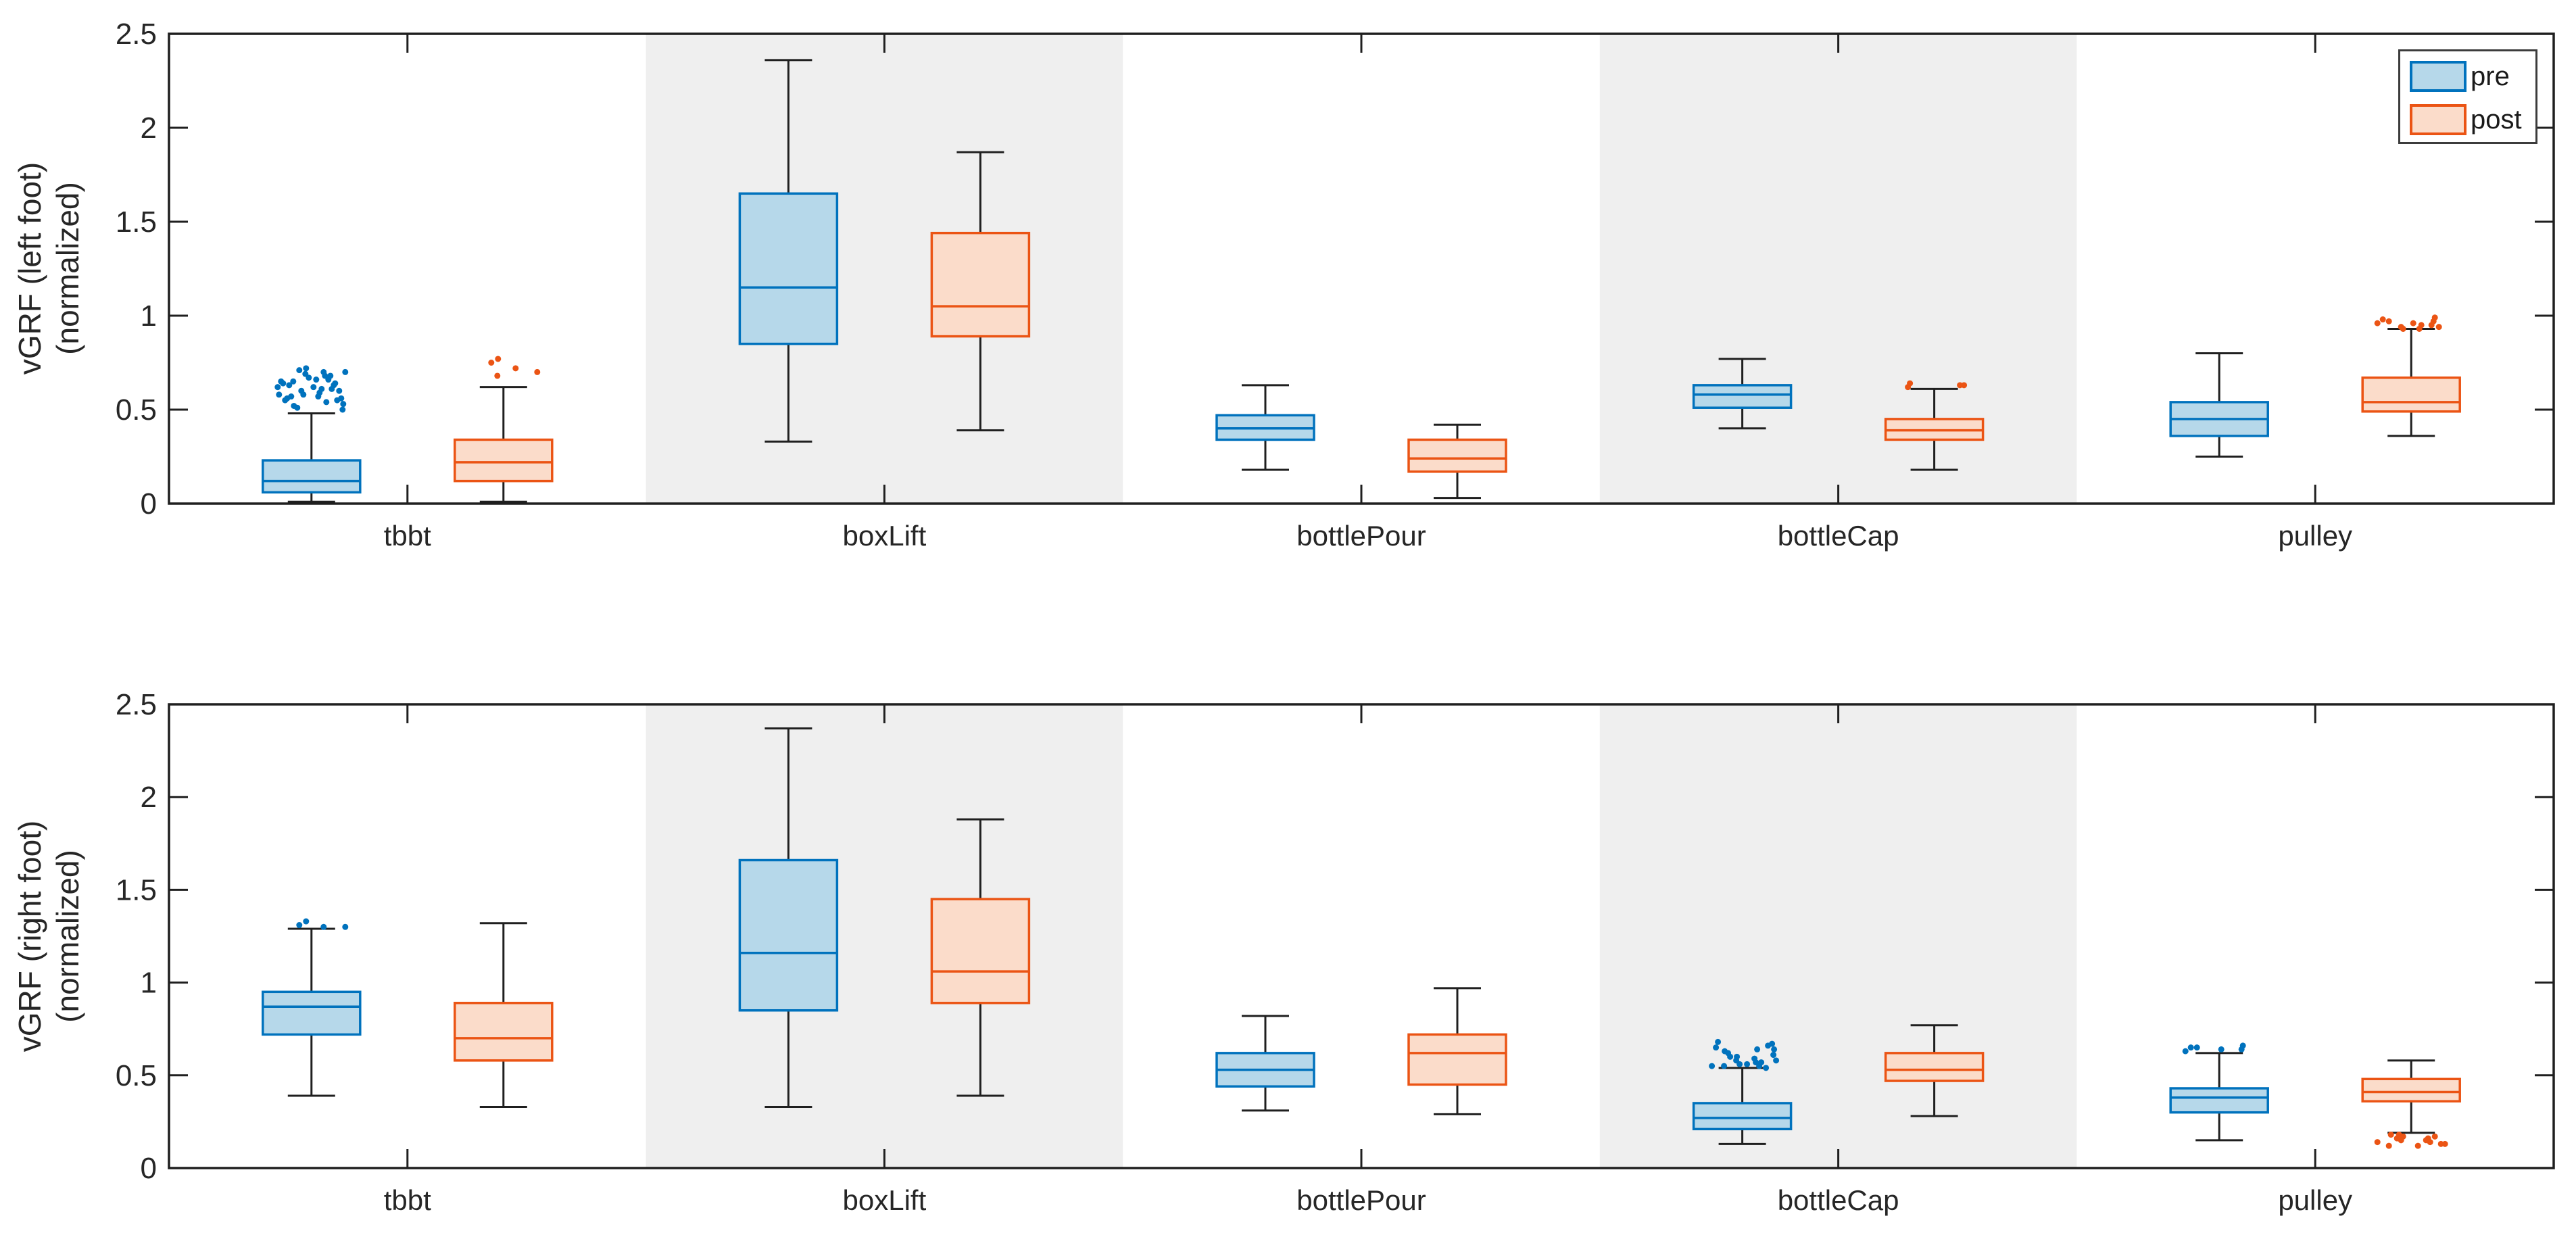  Describe the element at coordinates (30, 936) in the screenshot. I see `y-axis-label-line1: vGRF (right foot)` at that location.